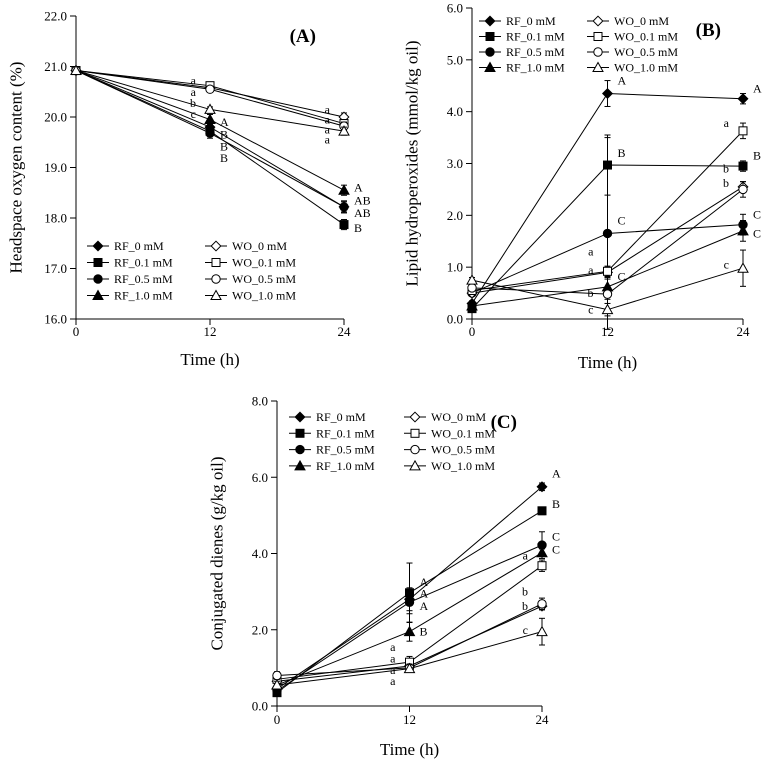  I want to click on significance-letter: AB, so click(362, 213).